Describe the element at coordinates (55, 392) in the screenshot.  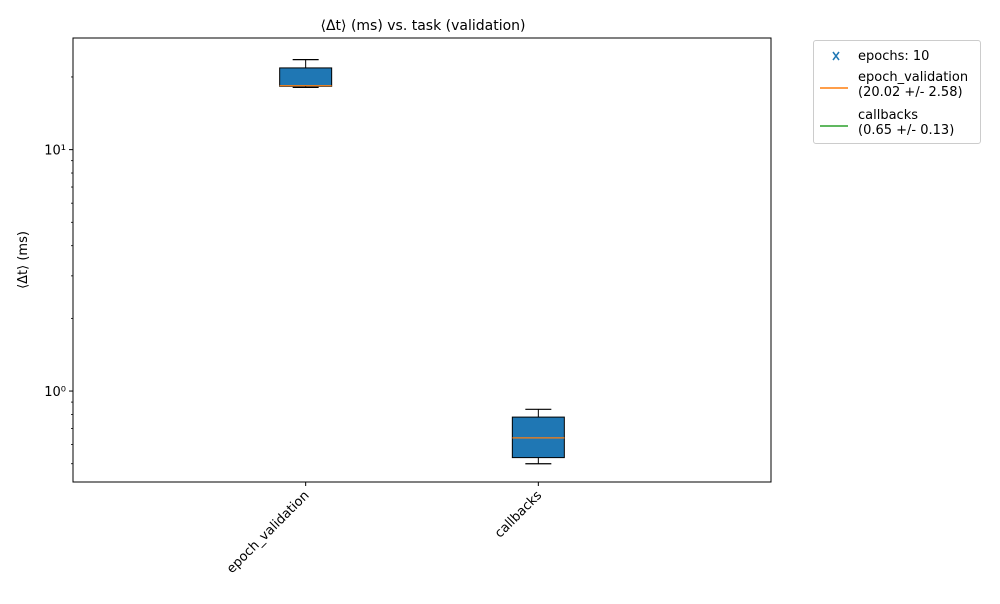
I see `y-tick-label: 10⁰` at that location.